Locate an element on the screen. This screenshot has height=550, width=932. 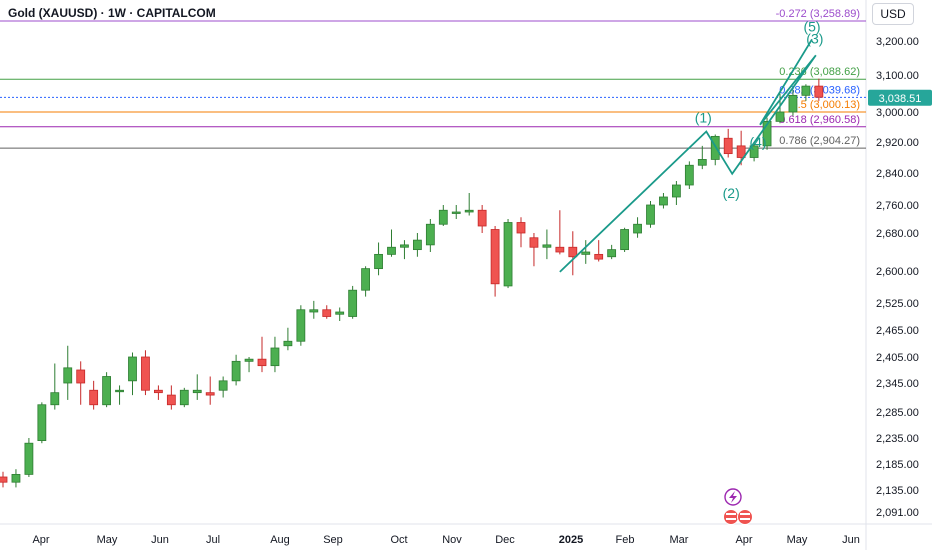
wave-label: (2) is located at coordinates (731, 193).